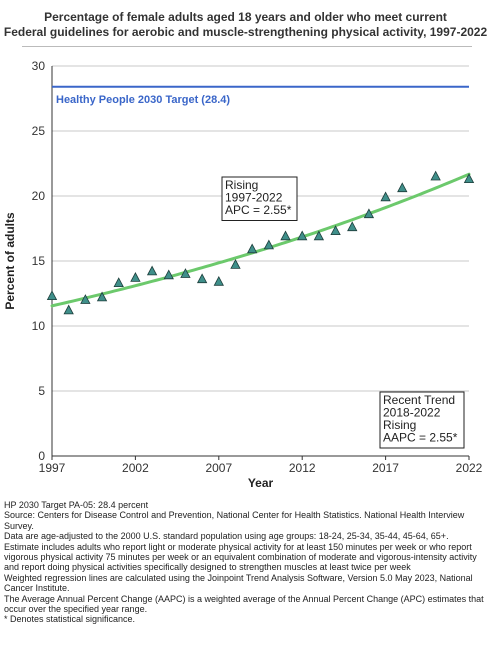  I want to click on y-tick-label: 10, so click(39, 326).